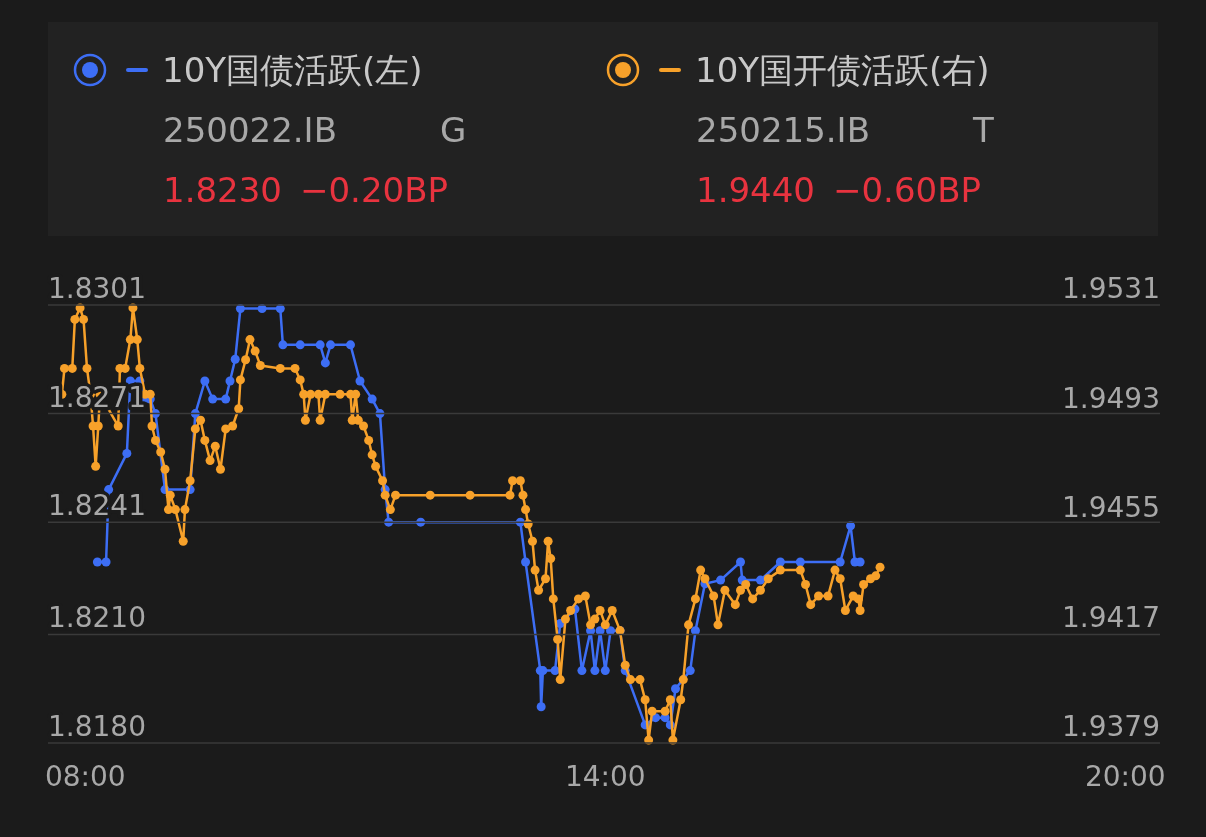 Image resolution: width=1206 pixels, height=837 pixels. I want to click on y2-tick-label: 1.9493, so click(1111, 398).